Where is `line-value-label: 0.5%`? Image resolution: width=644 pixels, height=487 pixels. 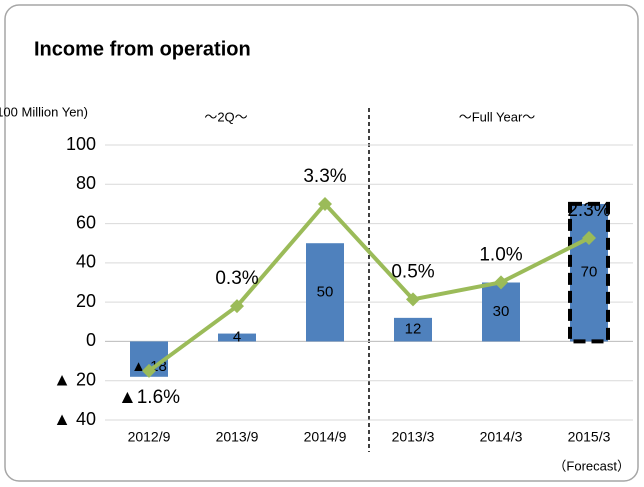 line-value-label: 0.5% is located at coordinates (412, 271).